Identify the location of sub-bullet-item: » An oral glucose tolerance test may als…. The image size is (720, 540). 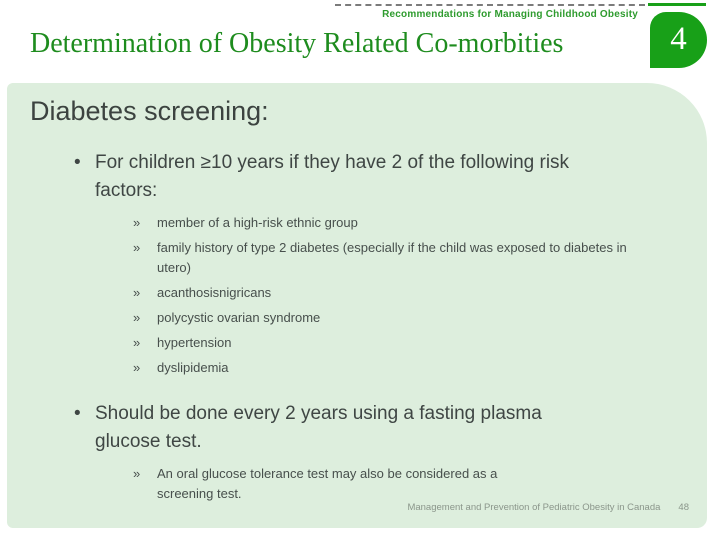
(337, 484).